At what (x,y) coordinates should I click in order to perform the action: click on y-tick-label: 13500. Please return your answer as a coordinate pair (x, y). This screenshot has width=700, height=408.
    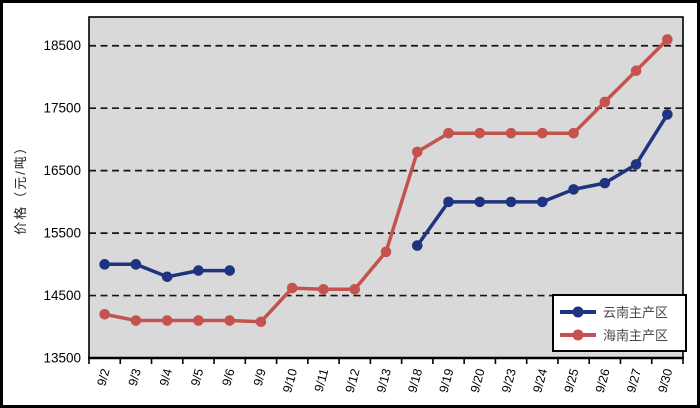
    Looking at the image, I should click on (62, 358).